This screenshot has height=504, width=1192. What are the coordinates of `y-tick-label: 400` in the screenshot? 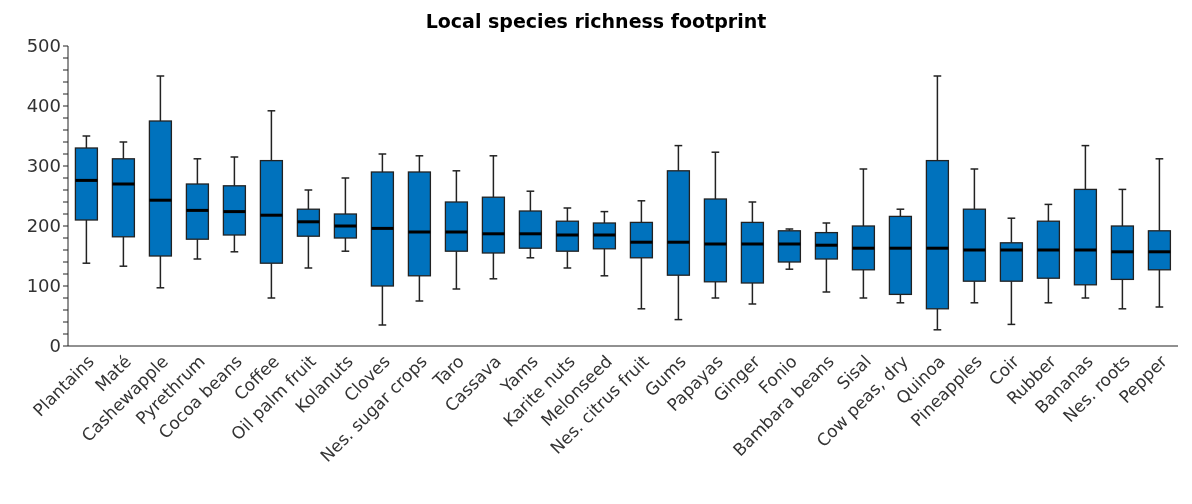 It's located at (43, 106).